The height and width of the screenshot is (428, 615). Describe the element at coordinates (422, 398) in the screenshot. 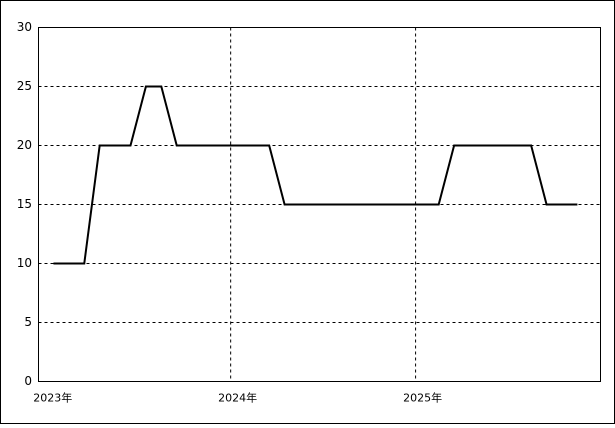

I see `x-tick-label: 2025年` at that location.